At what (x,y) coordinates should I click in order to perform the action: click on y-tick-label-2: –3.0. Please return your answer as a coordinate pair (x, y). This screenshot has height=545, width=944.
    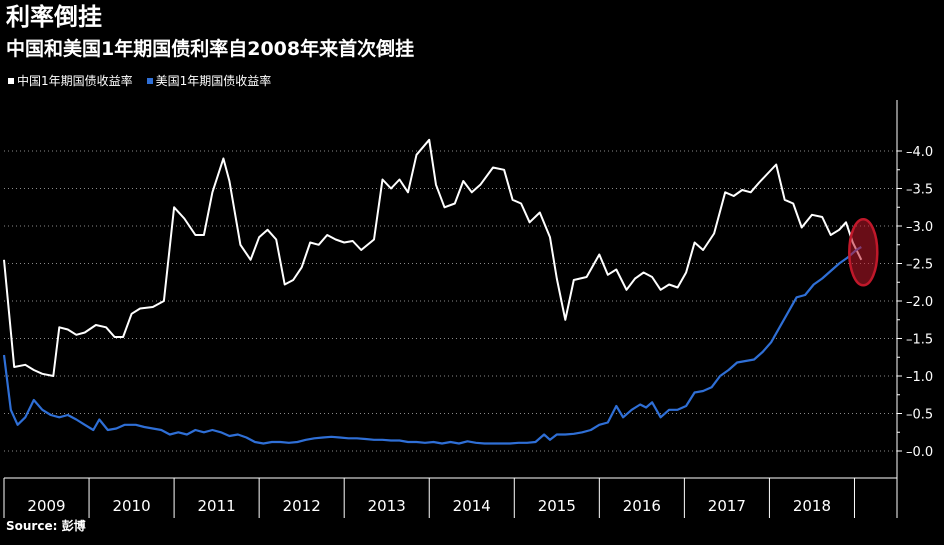
    Looking at the image, I should click on (919, 227).